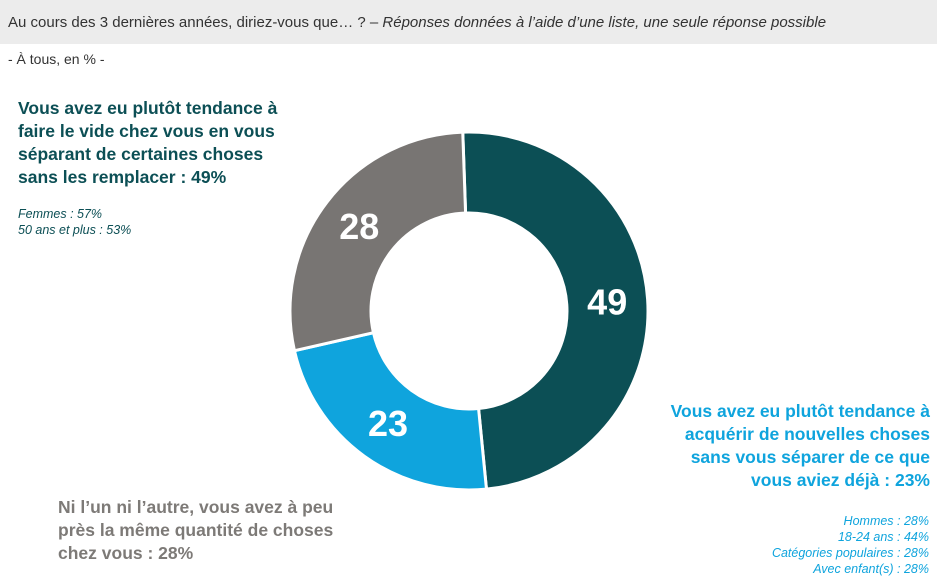 The height and width of the screenshot is (584, 937). What do you see at coordinates (388, 423) in the screenshot?
I see `value-label: 23` at bounding box center [388, 423].